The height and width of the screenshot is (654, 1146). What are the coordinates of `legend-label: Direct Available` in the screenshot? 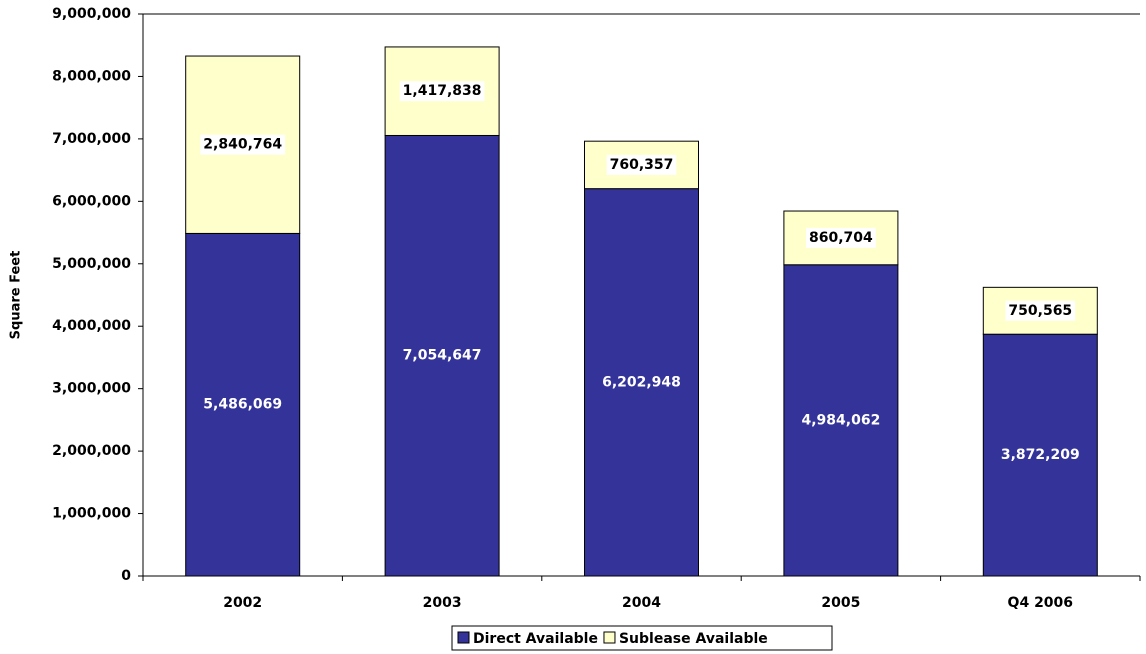 It's located at (535, 639).